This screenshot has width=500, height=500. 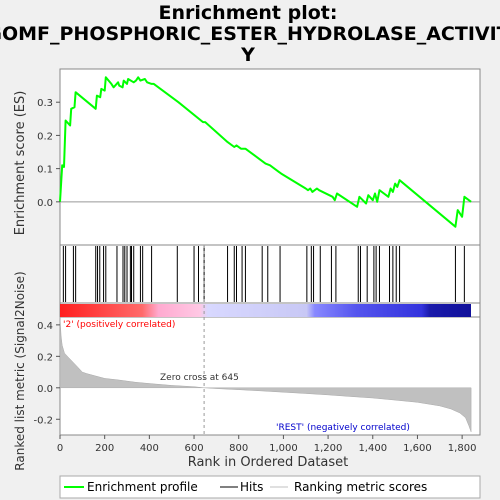 I want to click on es-y-tick-label-2: 0.2, so click(x=45, y=136).